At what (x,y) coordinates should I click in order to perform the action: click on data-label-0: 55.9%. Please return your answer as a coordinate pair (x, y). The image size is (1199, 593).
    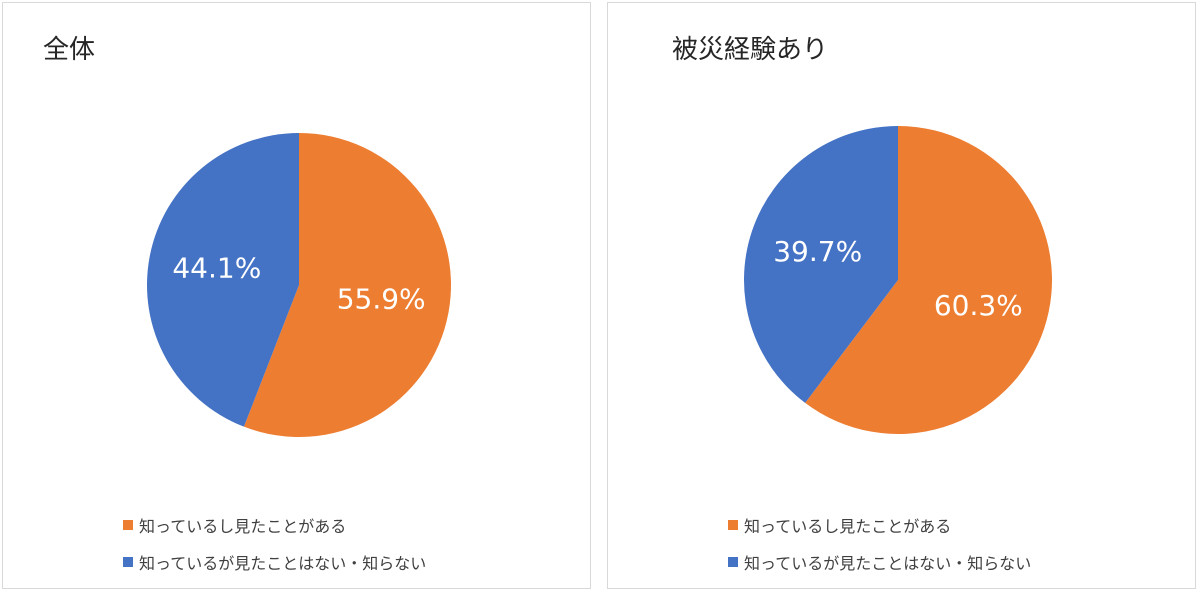
    Looking at the image, I should click on (381, 298).